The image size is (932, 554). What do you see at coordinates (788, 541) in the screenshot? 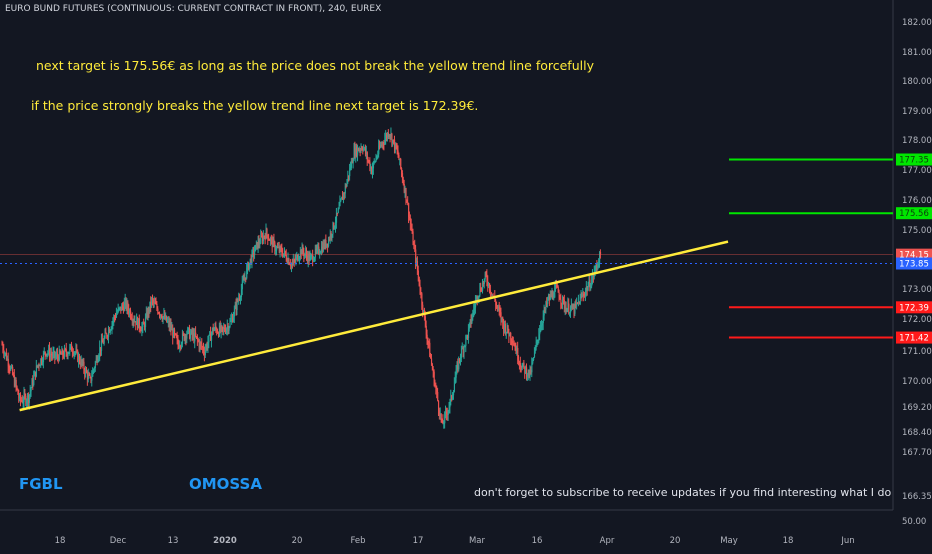
I see `x-tick-label: 18` at bounding box center [788, 541].